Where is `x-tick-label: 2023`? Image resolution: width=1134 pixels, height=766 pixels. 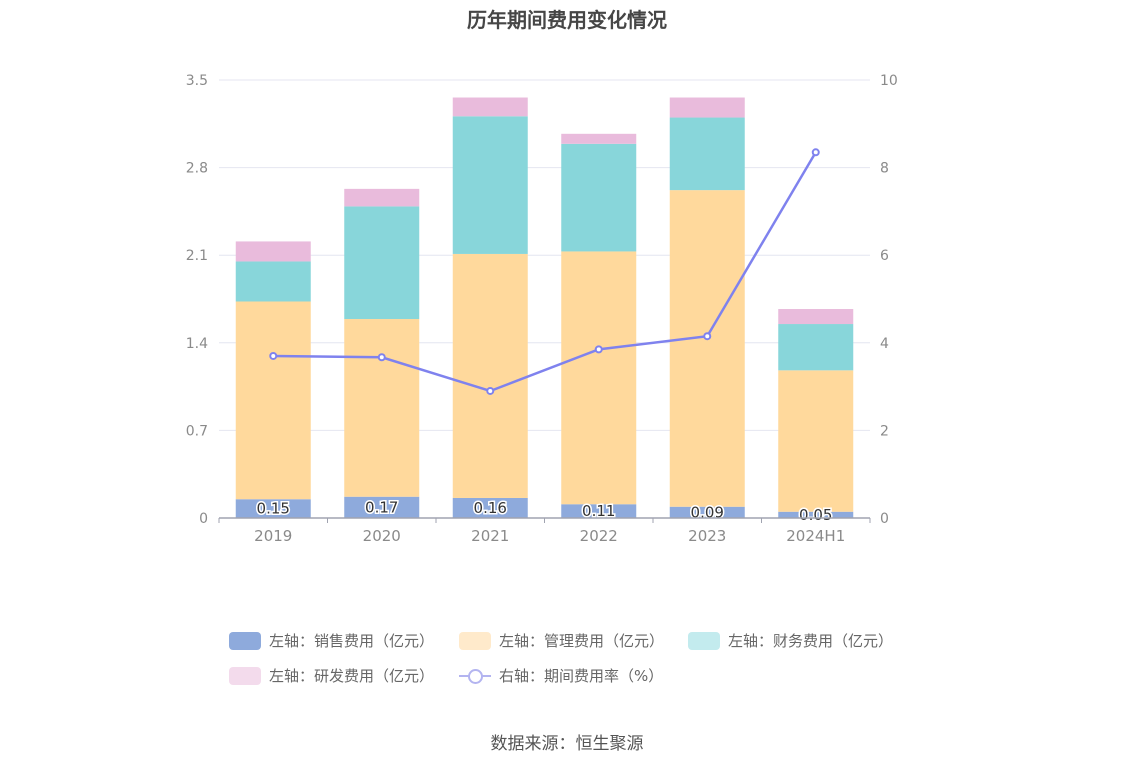 x-tick-label: 2023 is located at coordinates (707, 536).